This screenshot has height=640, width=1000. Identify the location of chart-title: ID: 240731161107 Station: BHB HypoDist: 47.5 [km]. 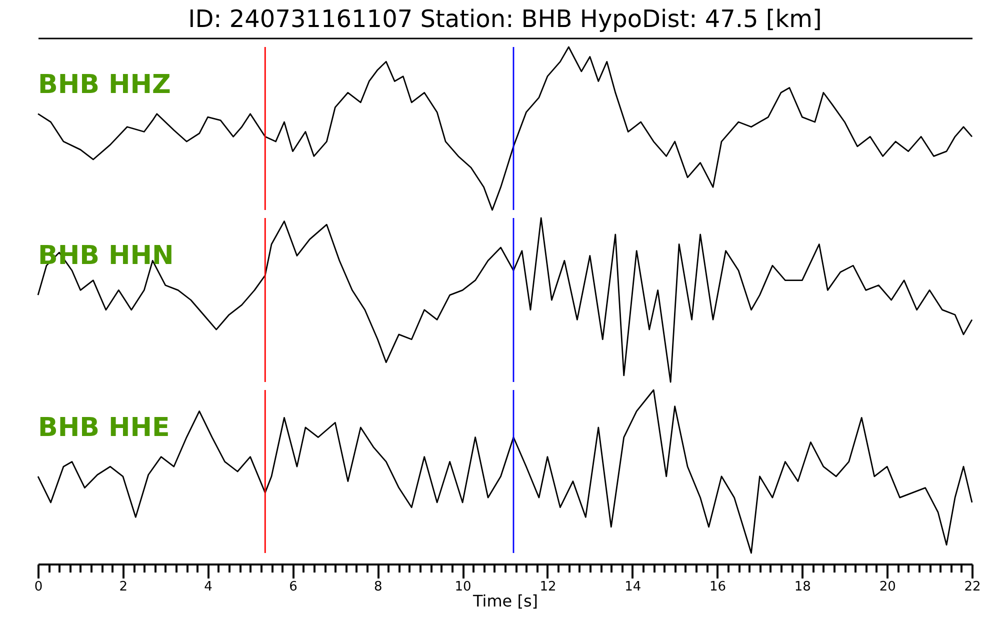
(505, 19).